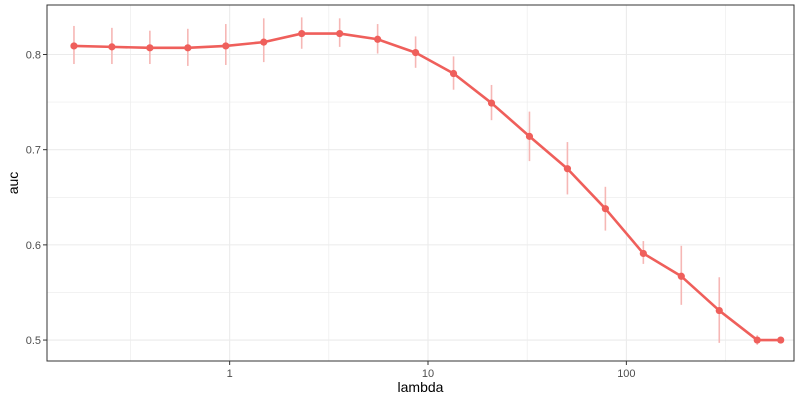 The width and height of the screenshot is (800, 400). I want to click on y-axis-ticks: 0.5 0.6 0.7 0.8, so click(36, 198).